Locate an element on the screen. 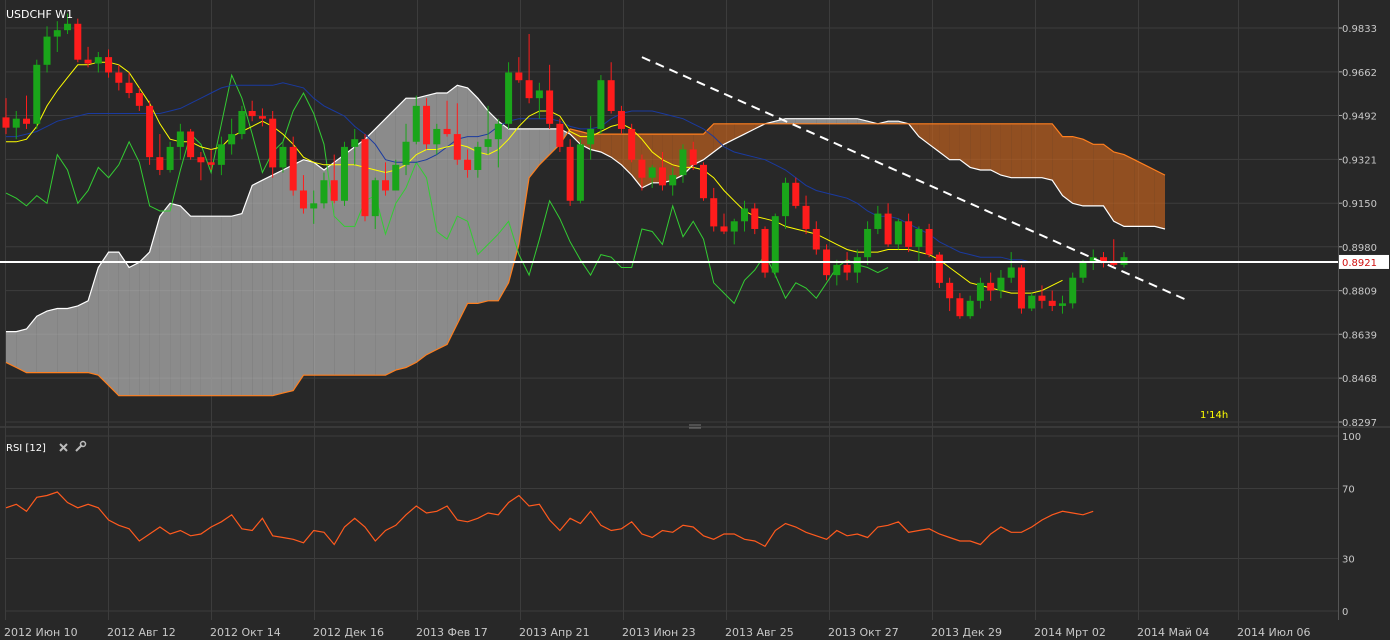 The height and width of the screenshot is (640, 1390). symbol-label: USDCHF W1 is located at coordinates (39, 14).